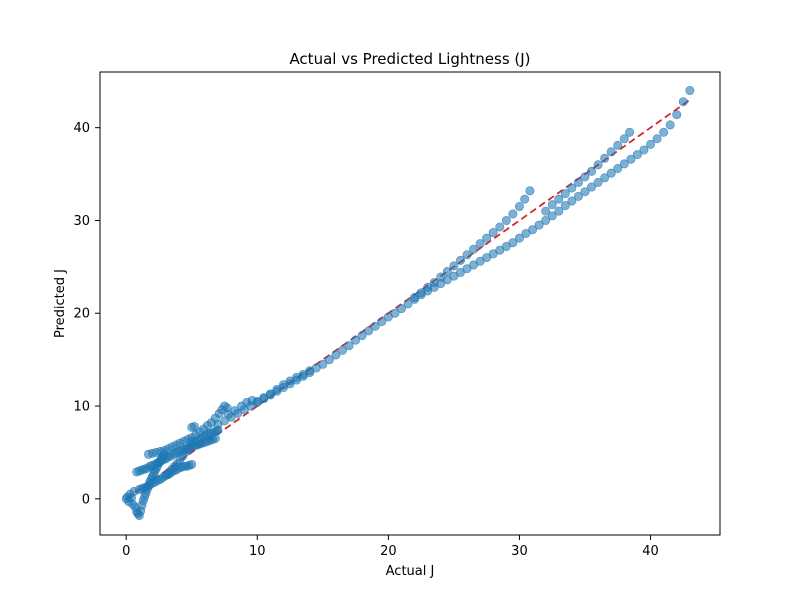 This screenshot has width=800, height=604. What do you see at coordinates (60, 303) in the screenshot?
I see `y-axis-title: Predicted J` at bounding box center [60, 303].